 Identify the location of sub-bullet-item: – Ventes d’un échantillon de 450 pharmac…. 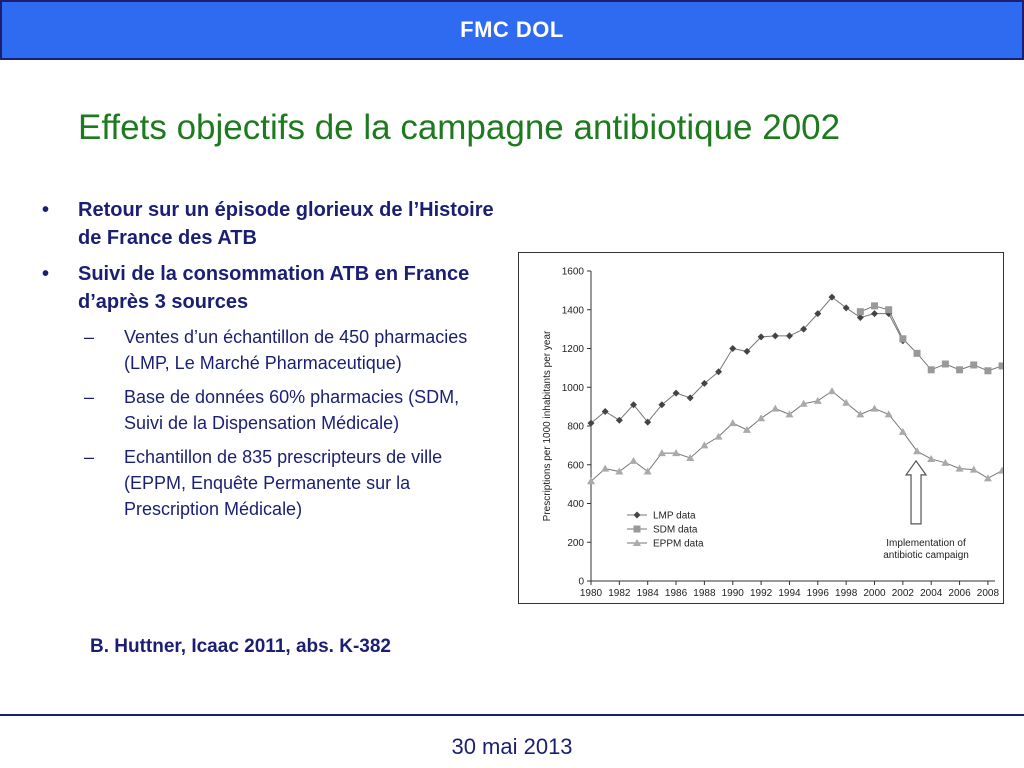
(289, 350).